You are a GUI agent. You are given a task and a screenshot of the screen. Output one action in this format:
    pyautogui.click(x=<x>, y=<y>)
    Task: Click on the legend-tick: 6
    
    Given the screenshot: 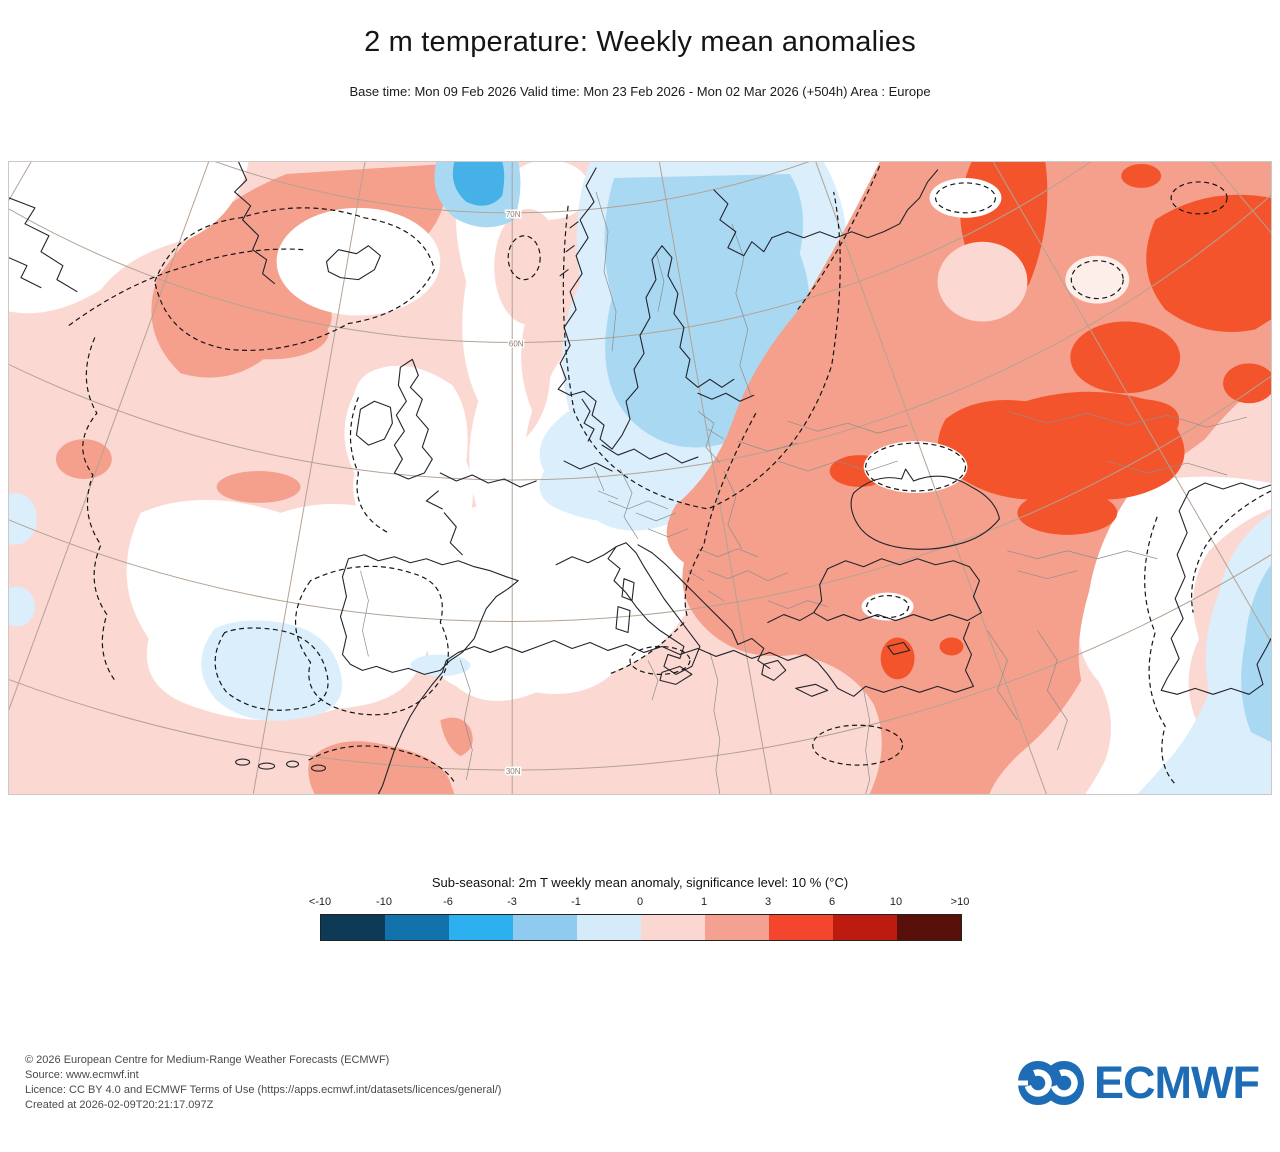 What is the action you would take?
    pyautogui.click(x=832, y=902)
    